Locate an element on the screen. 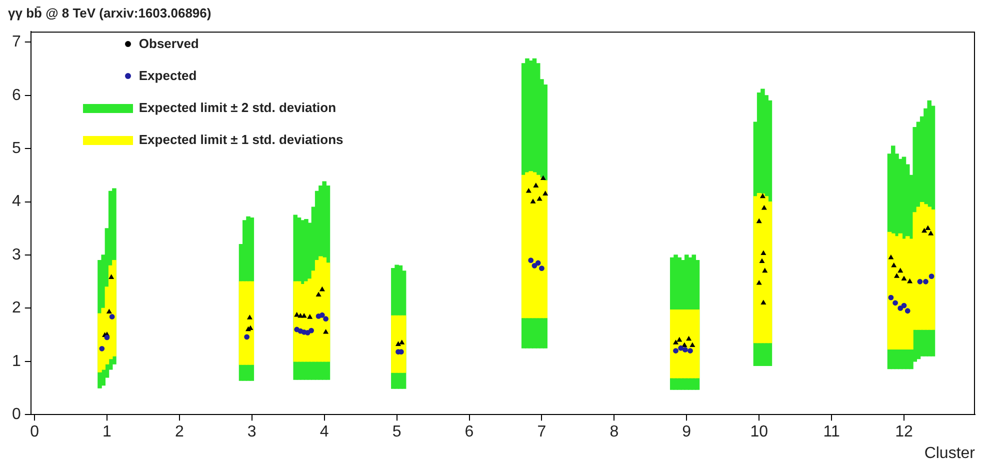  x-tick-label: 8 is located at coordinates (614, 432).